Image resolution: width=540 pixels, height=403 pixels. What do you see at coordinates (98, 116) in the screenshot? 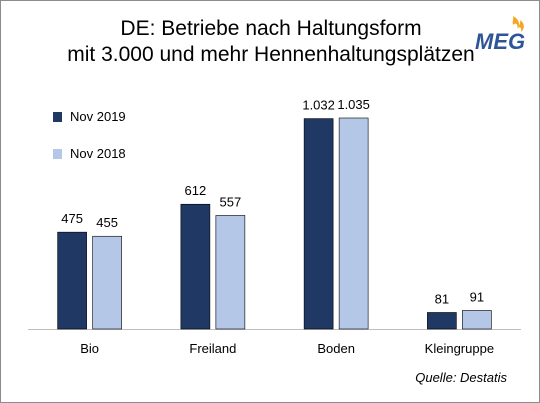
I see `legend-label-nov-2019: Nov 2019` at bounding box center [98, 116].